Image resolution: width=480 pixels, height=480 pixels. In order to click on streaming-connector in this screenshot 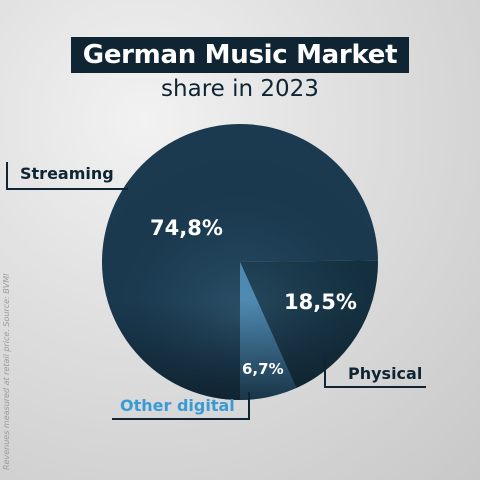, I will do `click(67, 176)`.